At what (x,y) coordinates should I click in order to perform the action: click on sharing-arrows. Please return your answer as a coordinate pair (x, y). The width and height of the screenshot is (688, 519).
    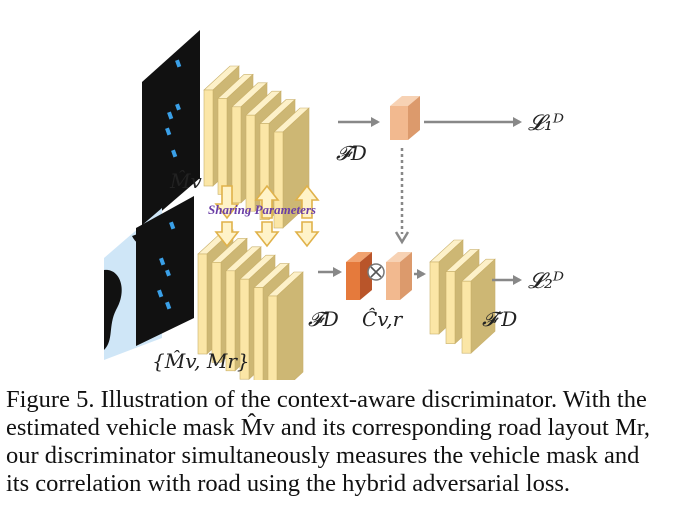
    Looking at the image, I should click on (267, 216).